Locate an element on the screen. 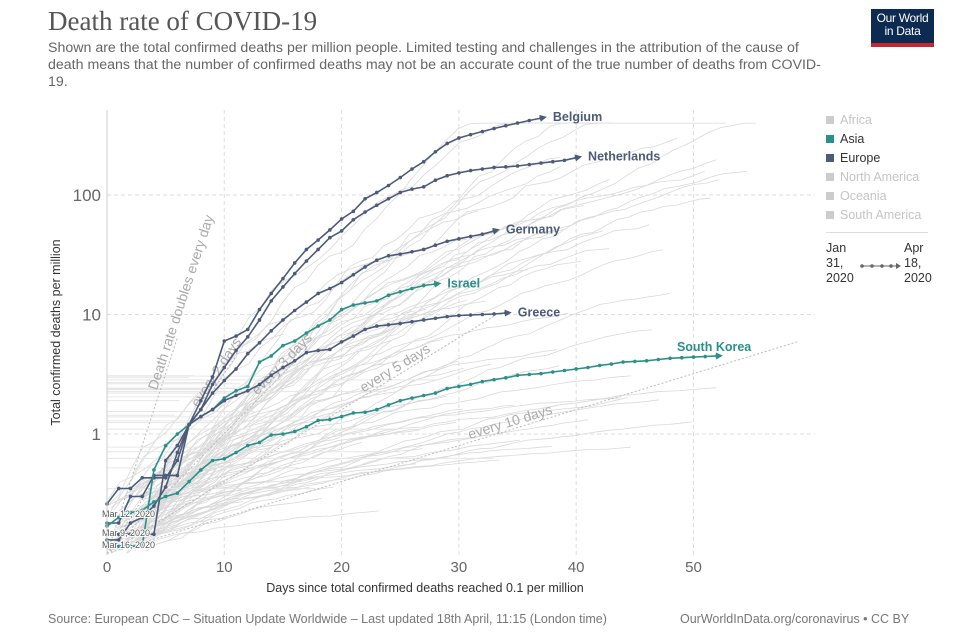 The width and height of the screenshot is (956, 643). legend-label: Africa is located at coordinates (856, 119).